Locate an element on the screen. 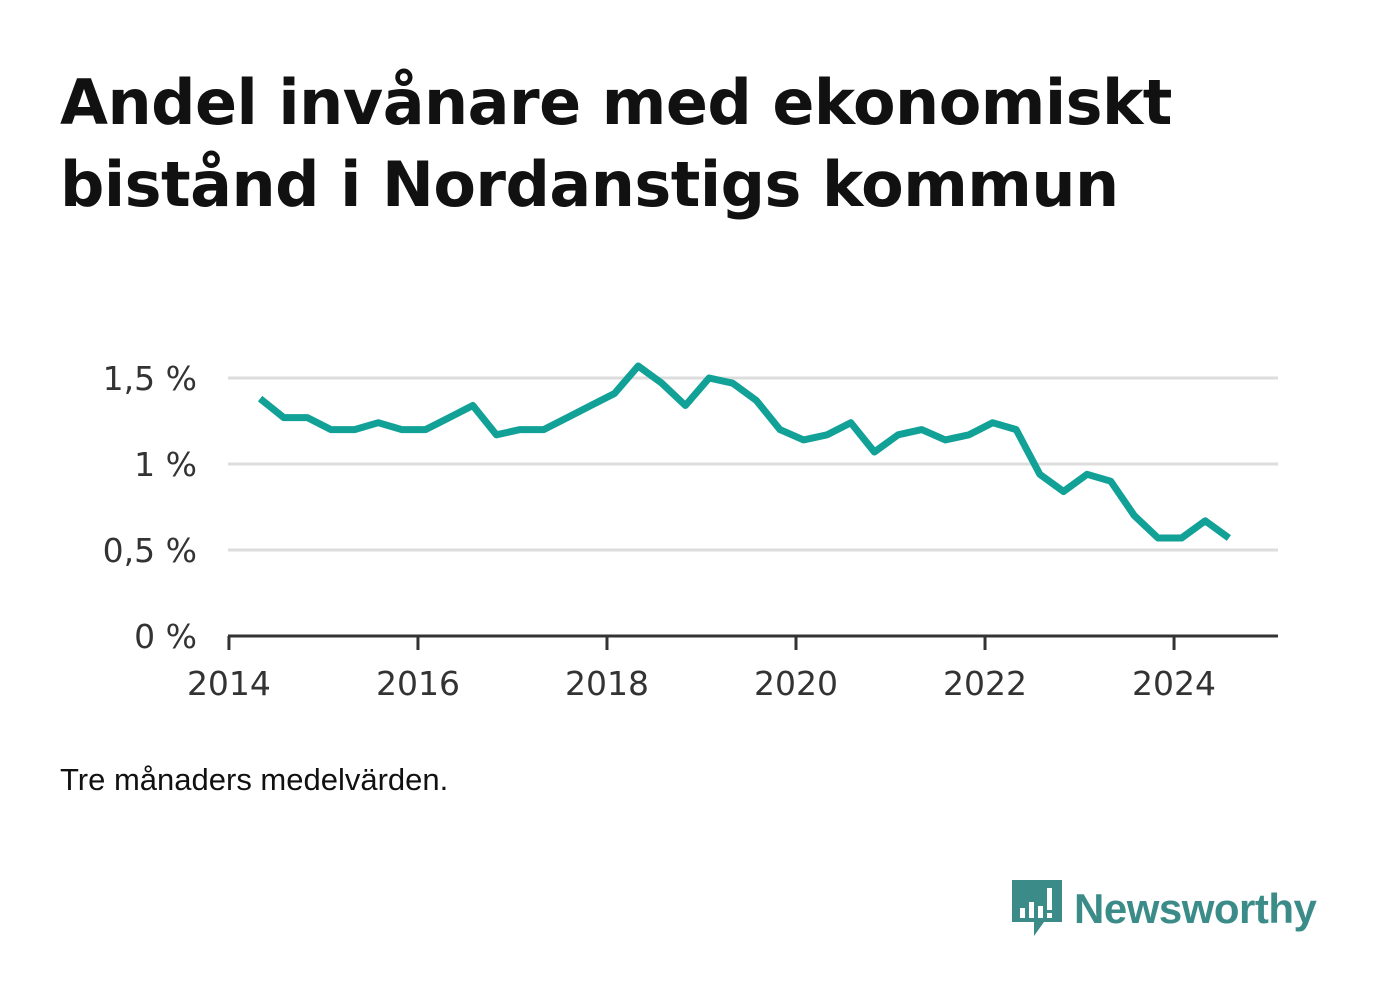  x-tick-label: 2016 is located at coordinates (418, 683).